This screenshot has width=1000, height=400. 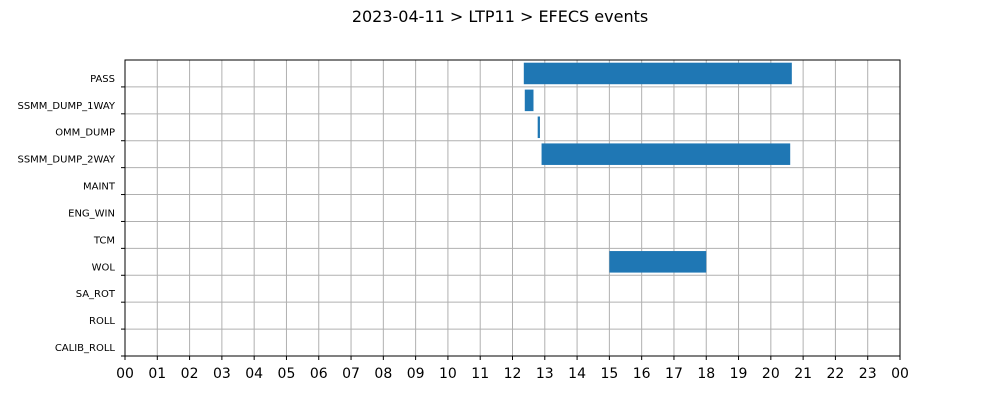 What do you see at coordinates (448, 374) in the screenshot?
I see `x-tick-label: 10` at bounding box center [448, 374].